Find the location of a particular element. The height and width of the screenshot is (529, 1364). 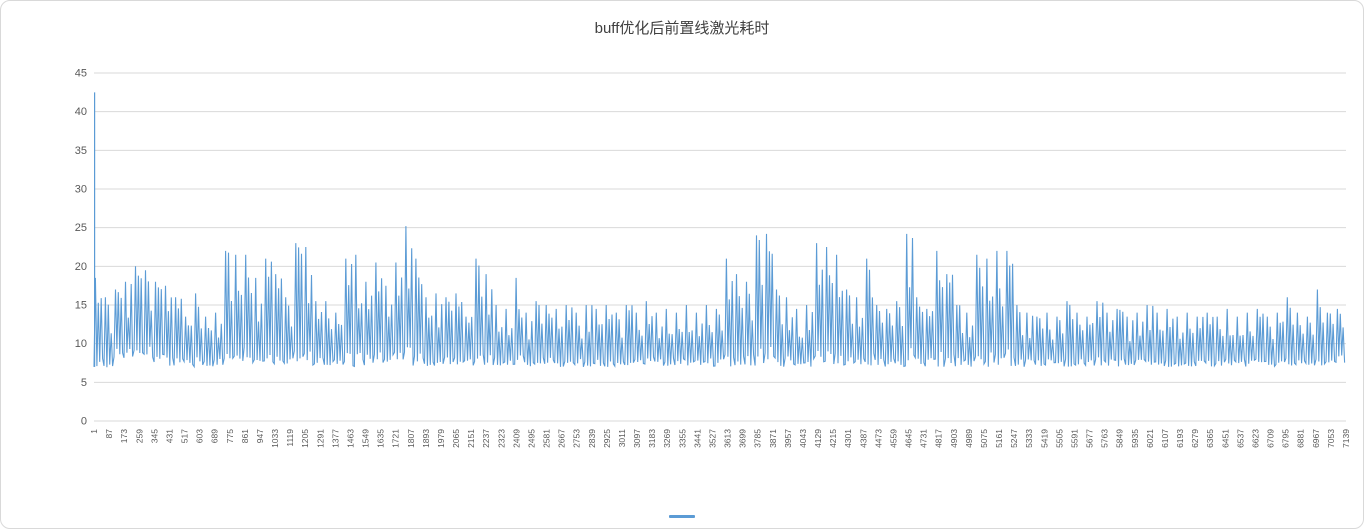

x-axis-tick-label: 4043 is located at coordinates (803, 438).